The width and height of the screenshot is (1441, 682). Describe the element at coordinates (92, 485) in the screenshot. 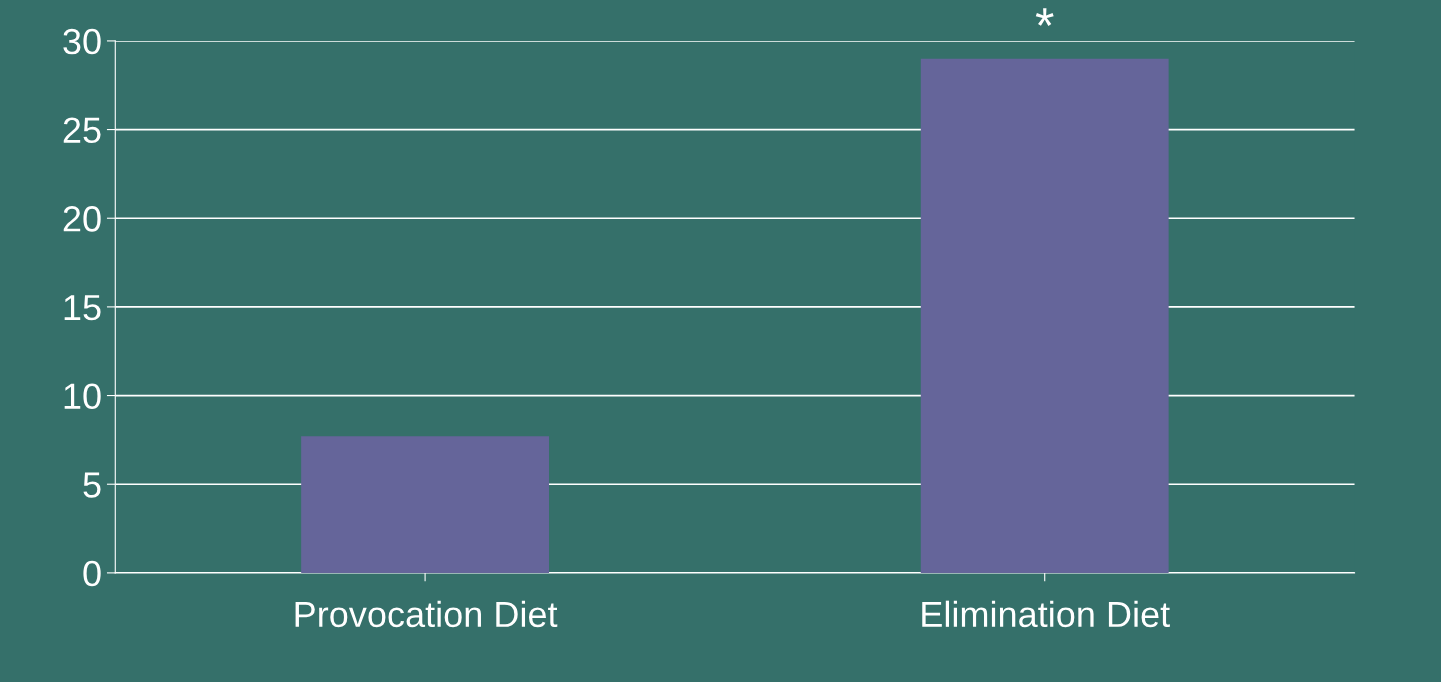

I see `y-tick-label: 5` at that location.